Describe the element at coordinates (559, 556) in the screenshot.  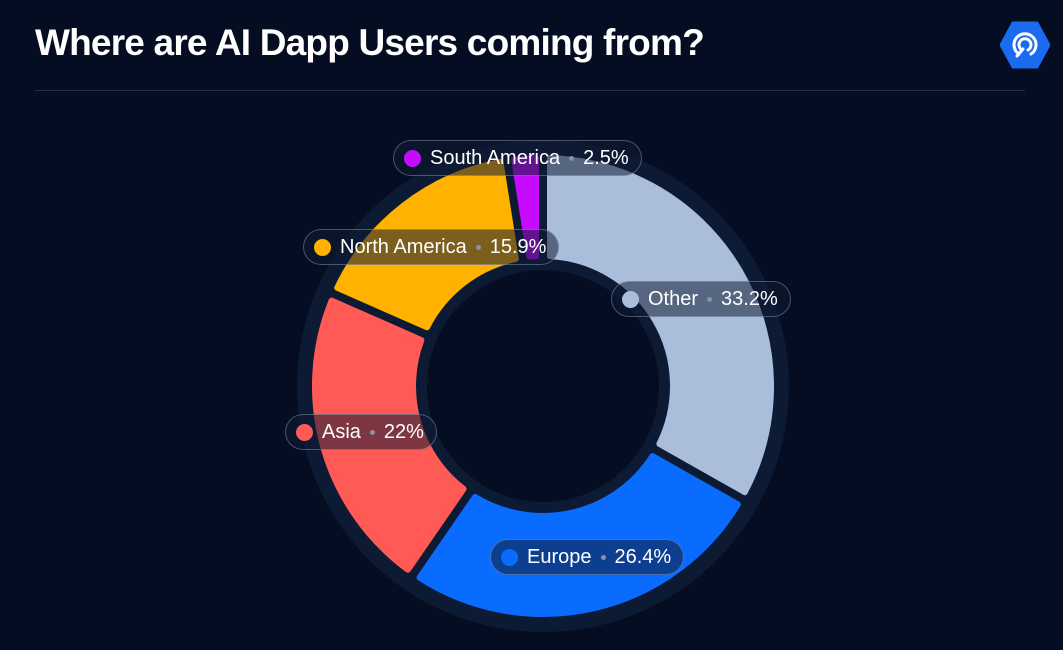
I see `category-name: Europe` at that location.